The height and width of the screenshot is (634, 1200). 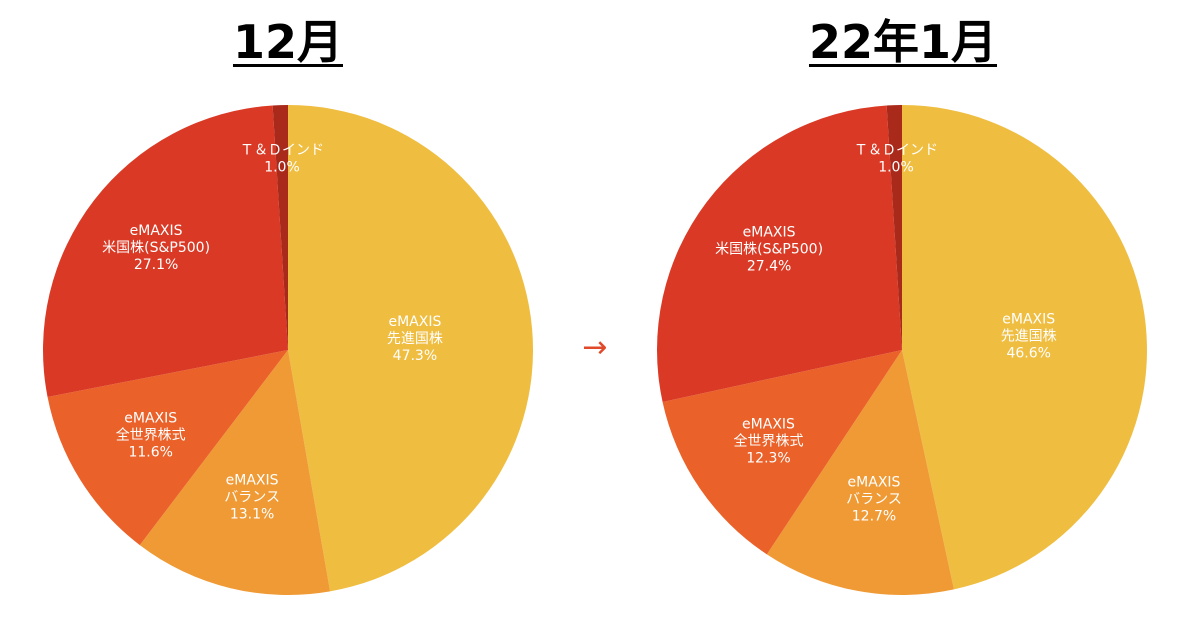 What do you see at coordinates (903, 42) in the screenshot?
I see `chart-title-january: 22年1月` at bounding box center [903, 42].